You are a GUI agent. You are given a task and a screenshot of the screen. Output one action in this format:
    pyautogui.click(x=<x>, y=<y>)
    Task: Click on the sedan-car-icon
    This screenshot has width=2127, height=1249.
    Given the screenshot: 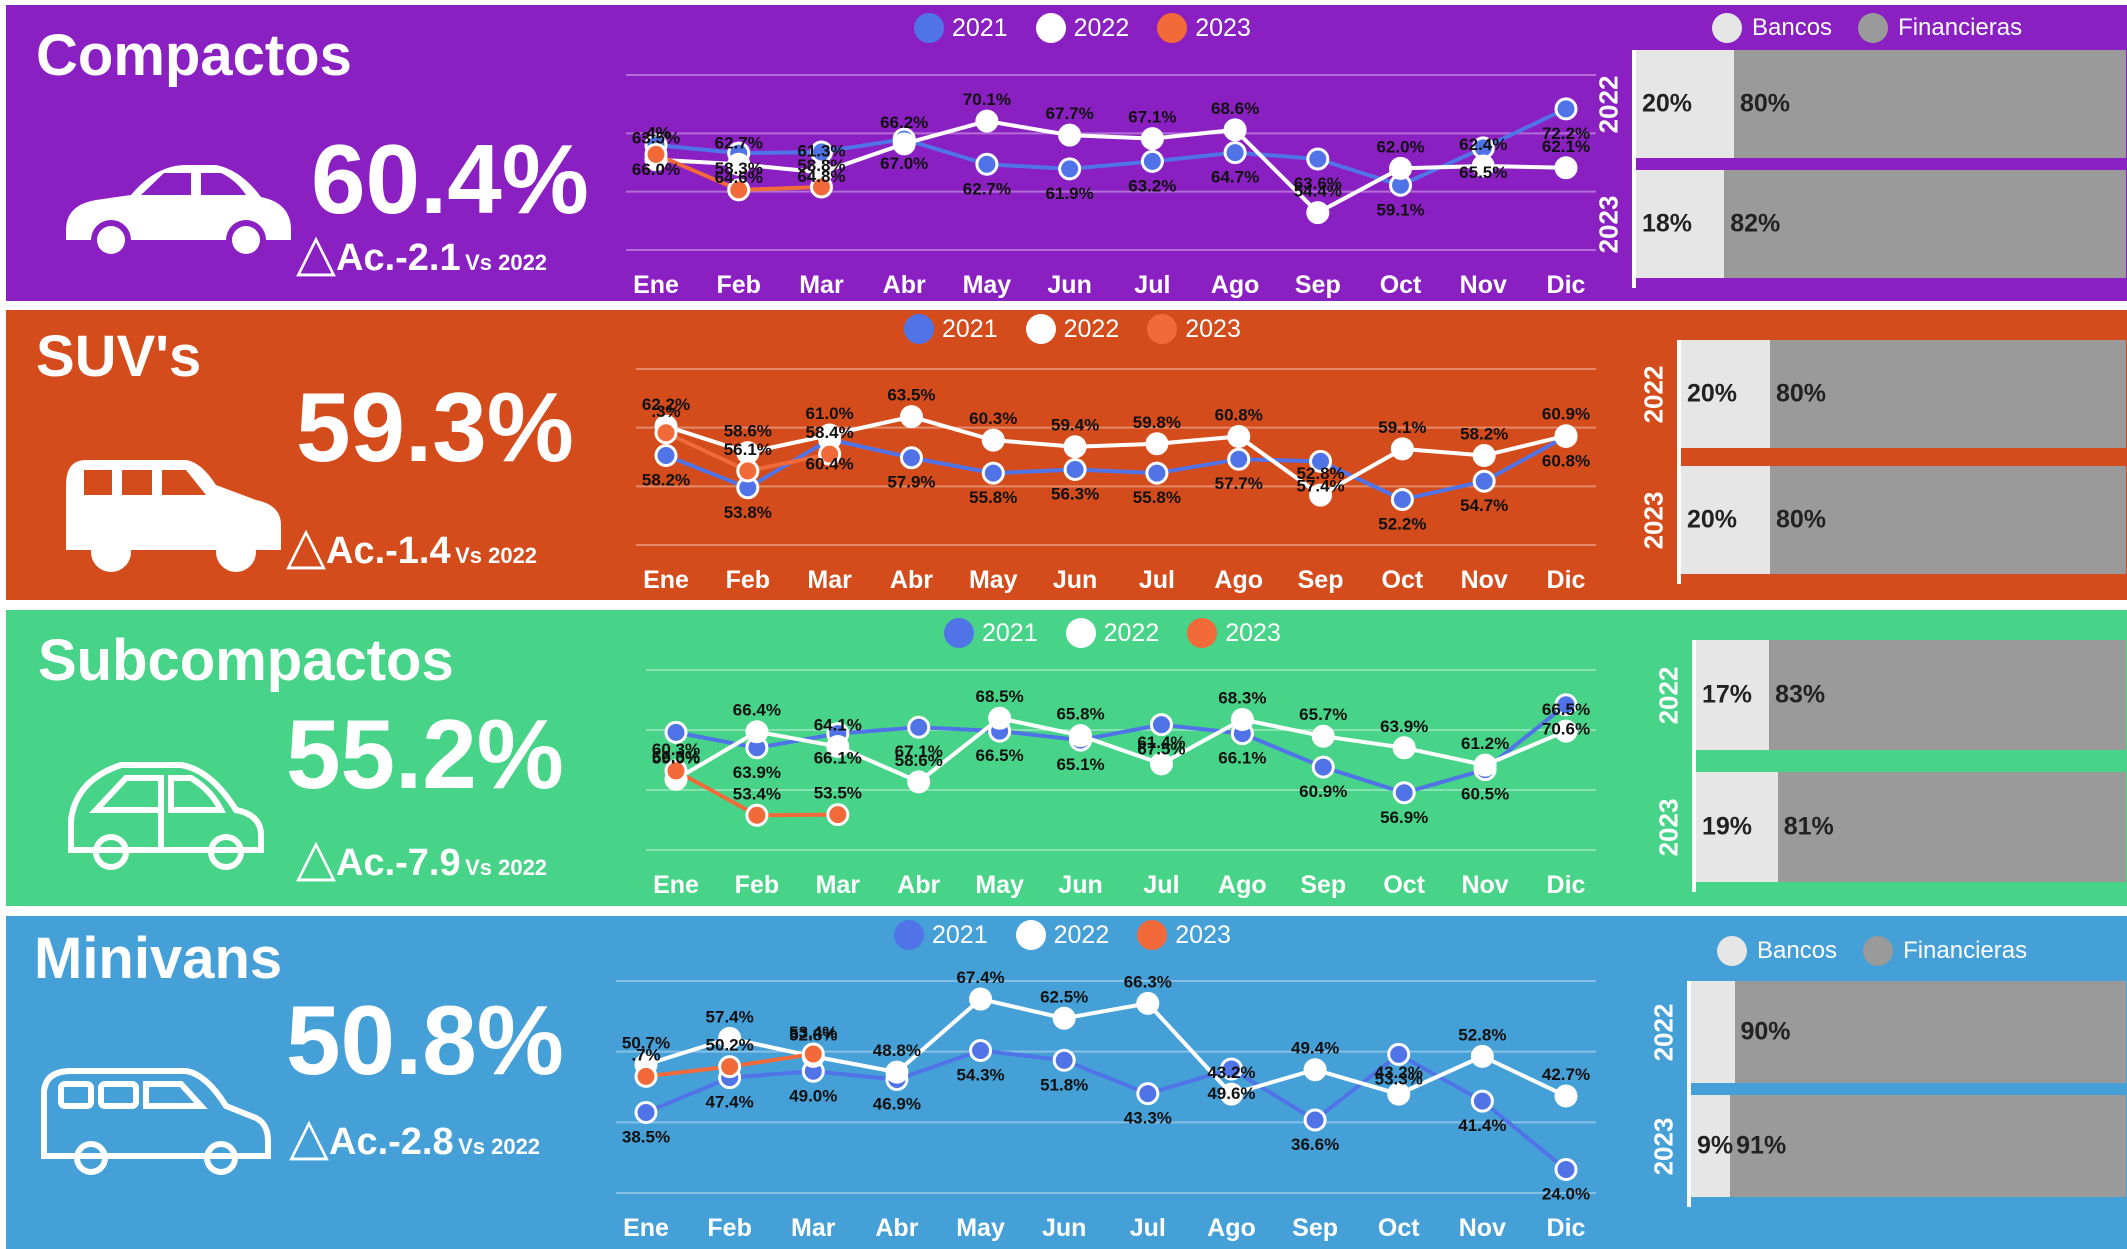 What is the action you would take?
    pyautogui.click(x=178, y=212)
    